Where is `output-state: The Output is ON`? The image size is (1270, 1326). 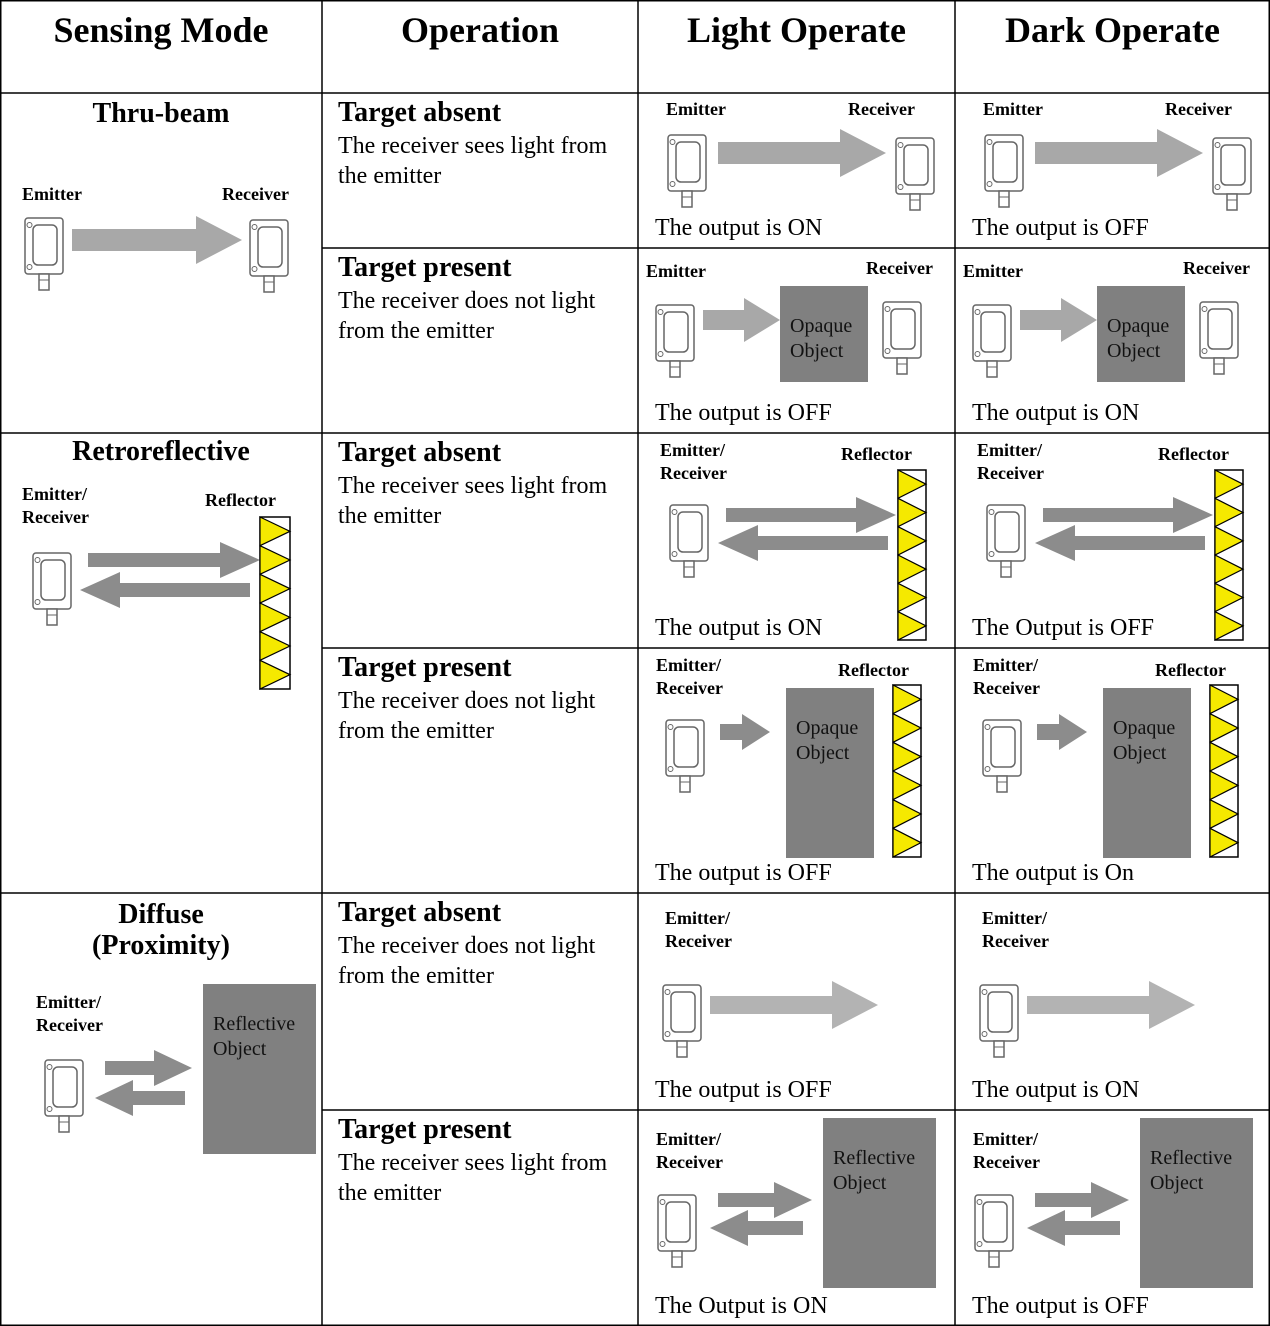 output-state: The Output is ON is located at coordinates (741, 1306).